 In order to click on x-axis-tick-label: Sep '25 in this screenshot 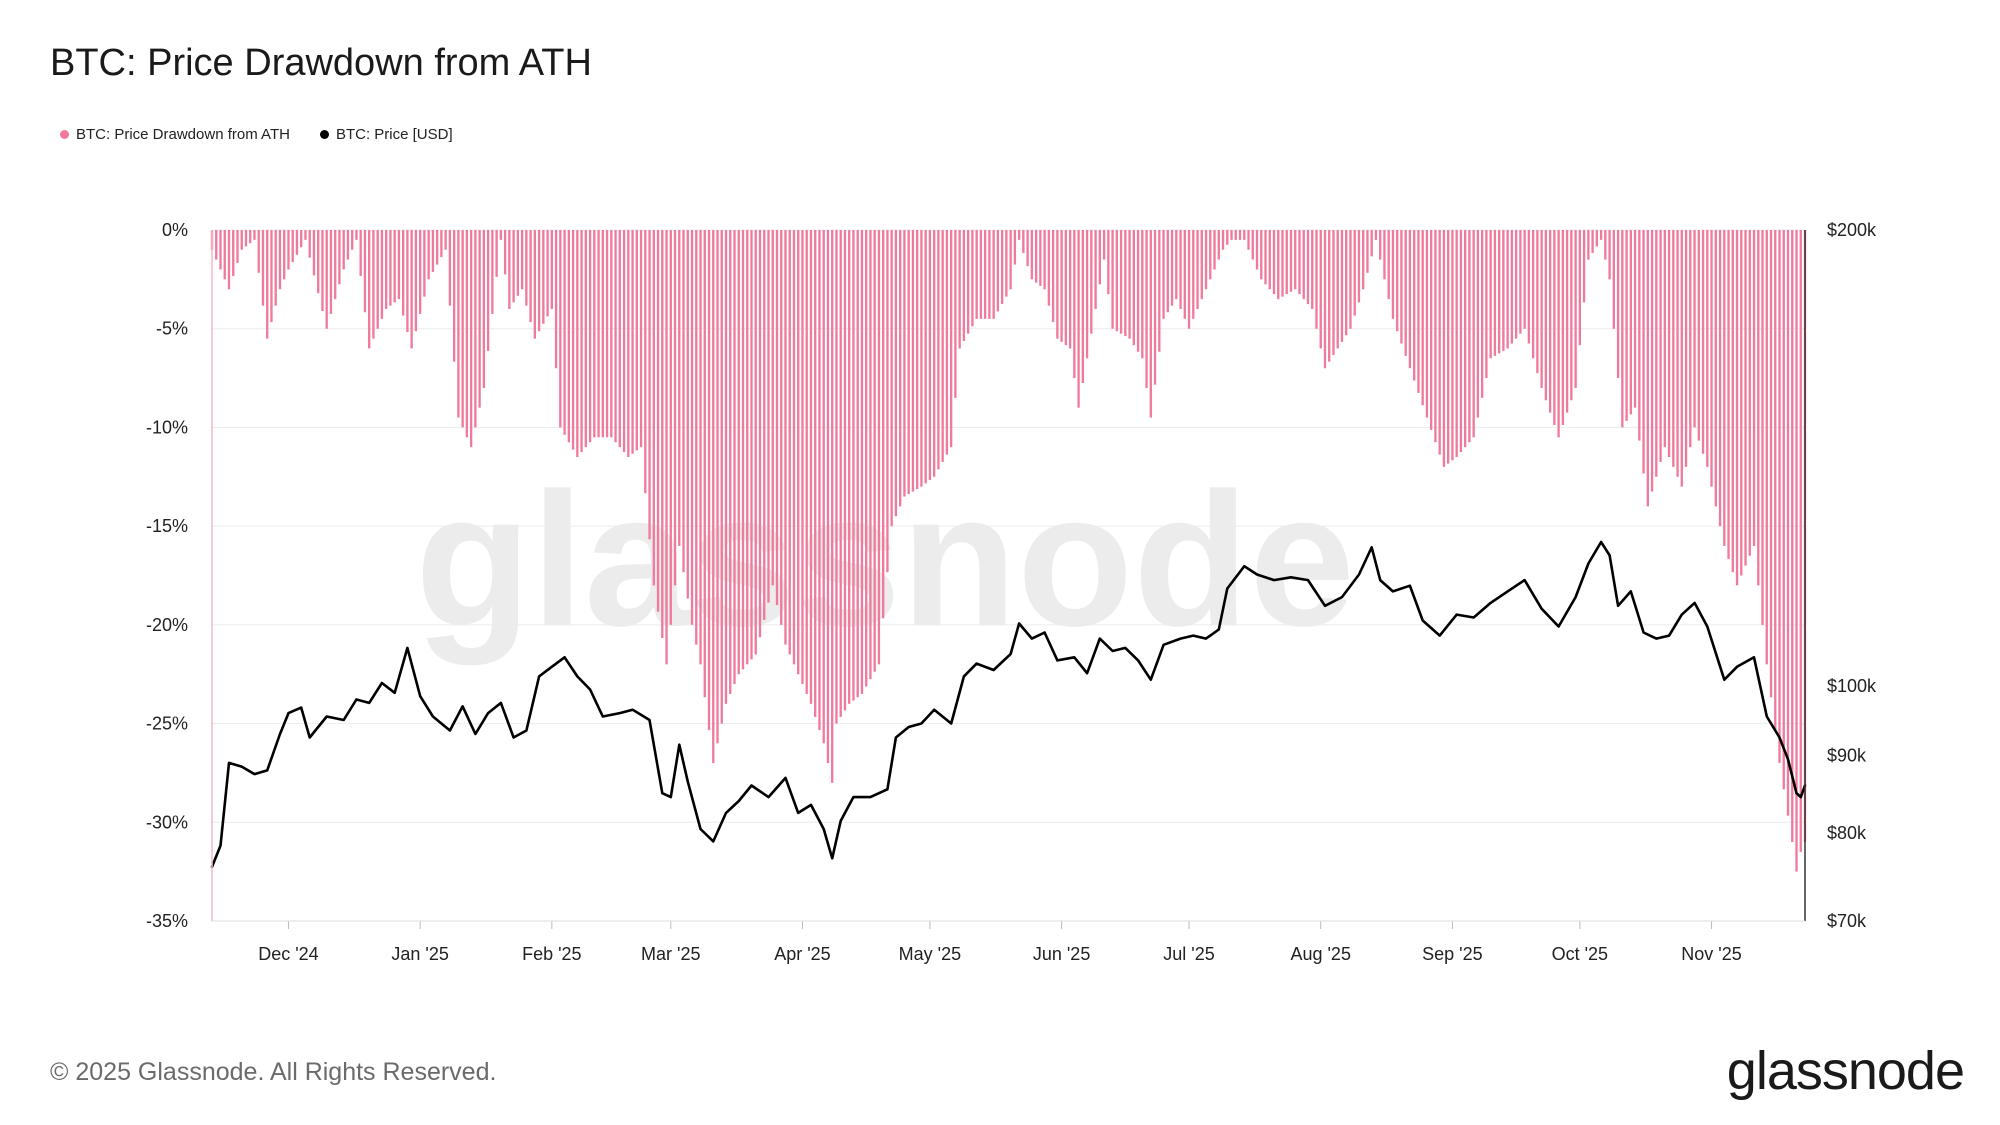, I will do `click(1452, 954)`.